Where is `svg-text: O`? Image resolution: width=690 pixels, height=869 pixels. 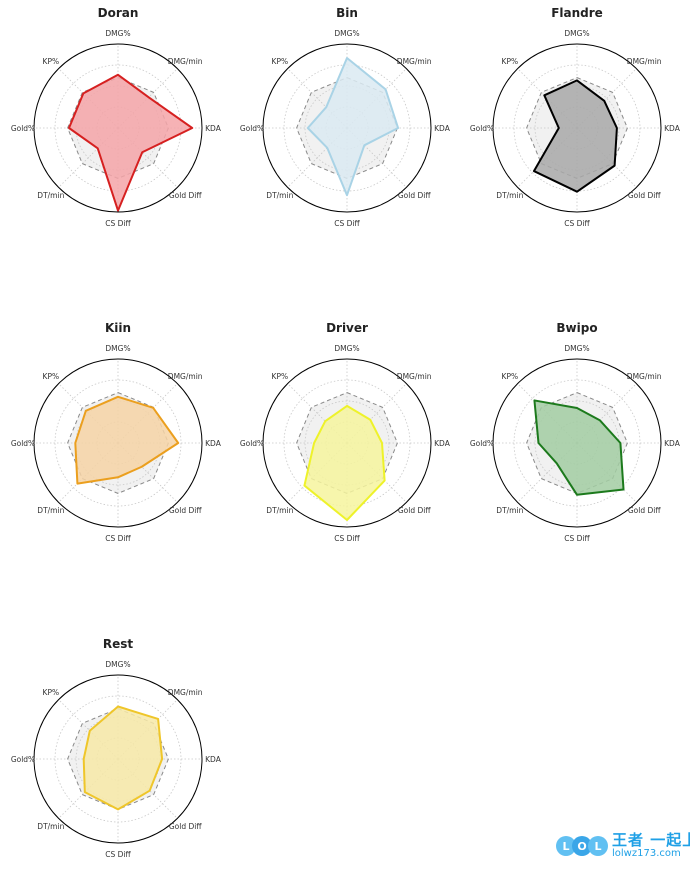 svg-text: O is located at coordinates (581, 846).